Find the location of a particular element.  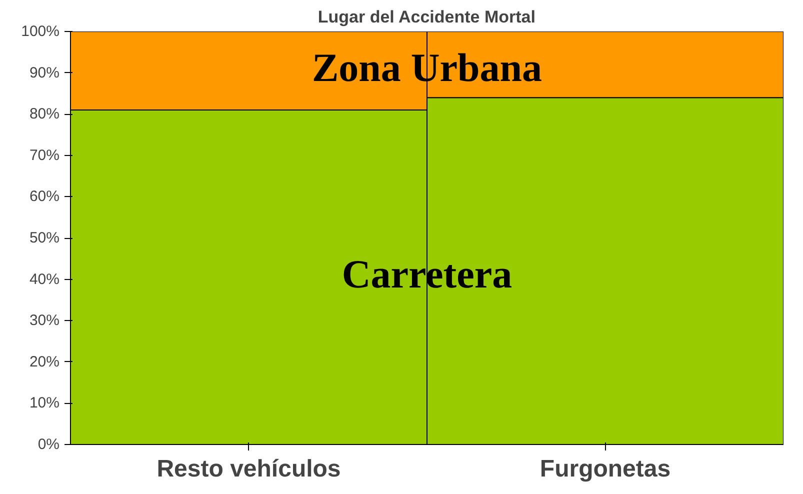

y-tick-label: 90% is located at coordinates (44, 73).